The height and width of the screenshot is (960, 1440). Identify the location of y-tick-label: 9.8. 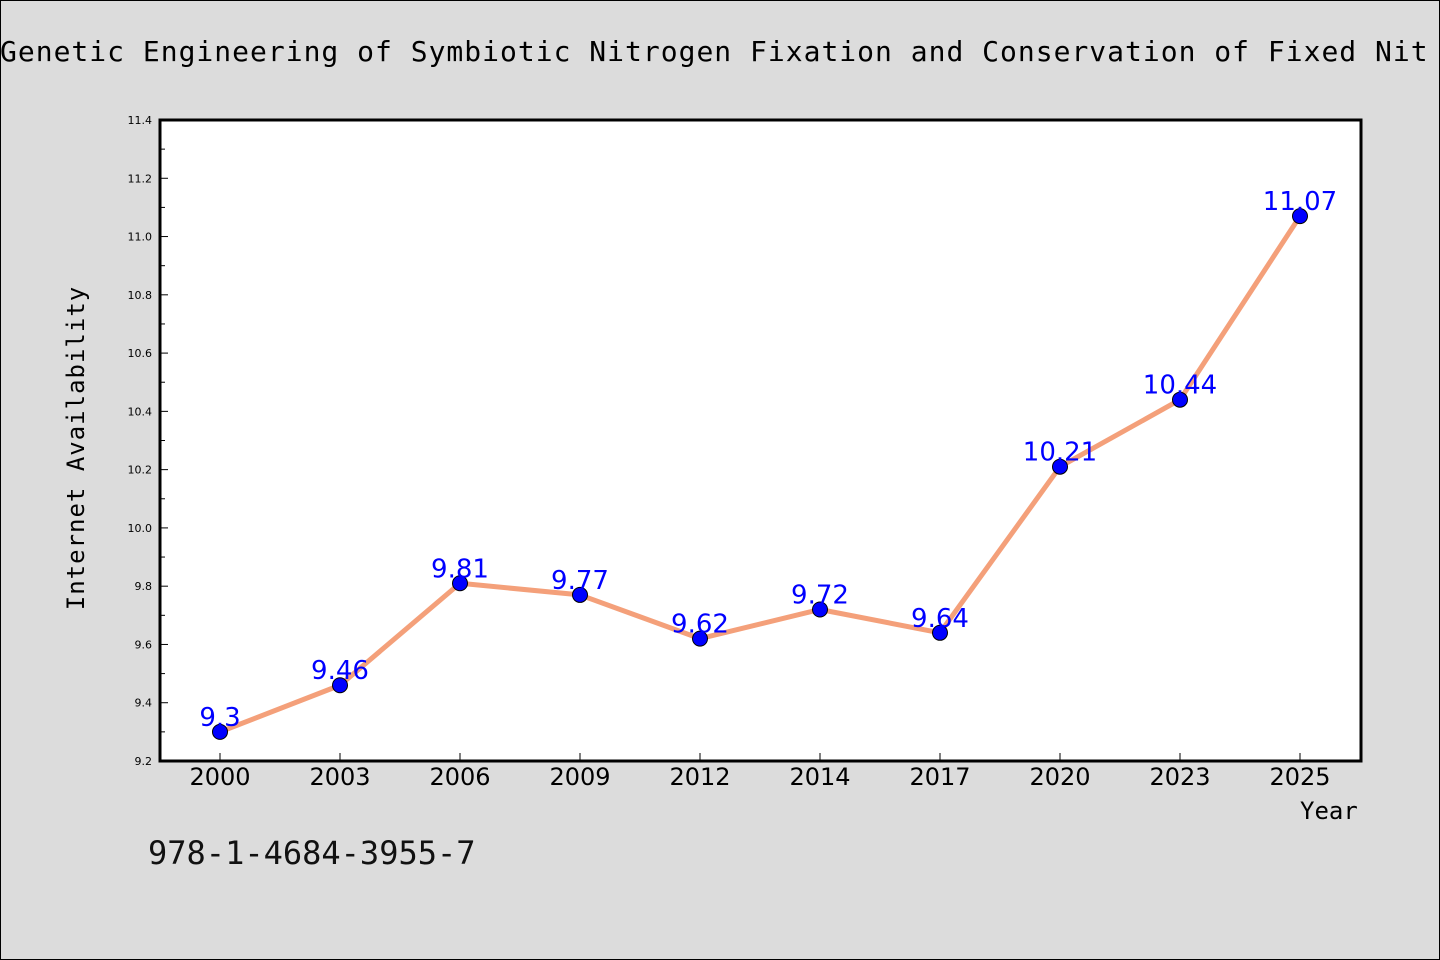
(144, 586).